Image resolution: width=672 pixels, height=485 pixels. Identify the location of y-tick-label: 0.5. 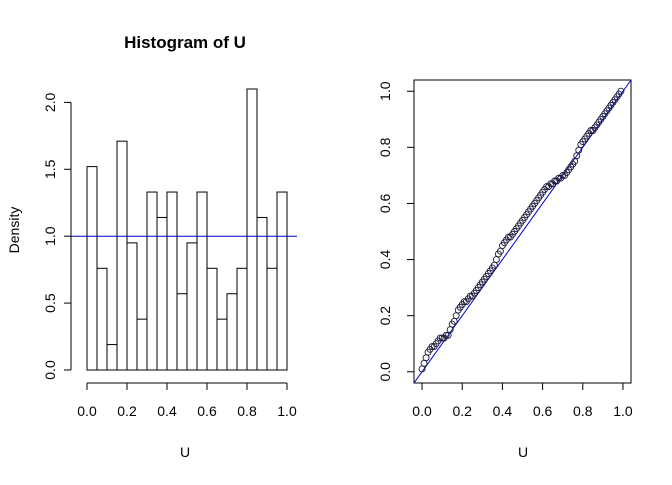
(50, 303).